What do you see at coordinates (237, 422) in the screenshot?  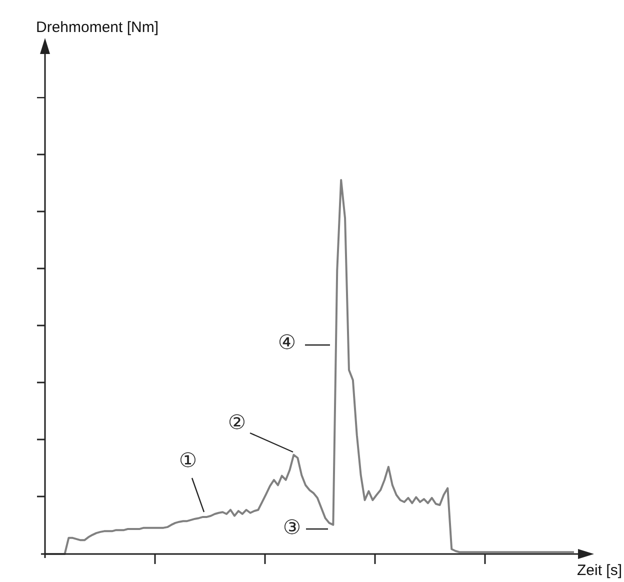 I see `annotation: ②` at bounding box center [237, 422].